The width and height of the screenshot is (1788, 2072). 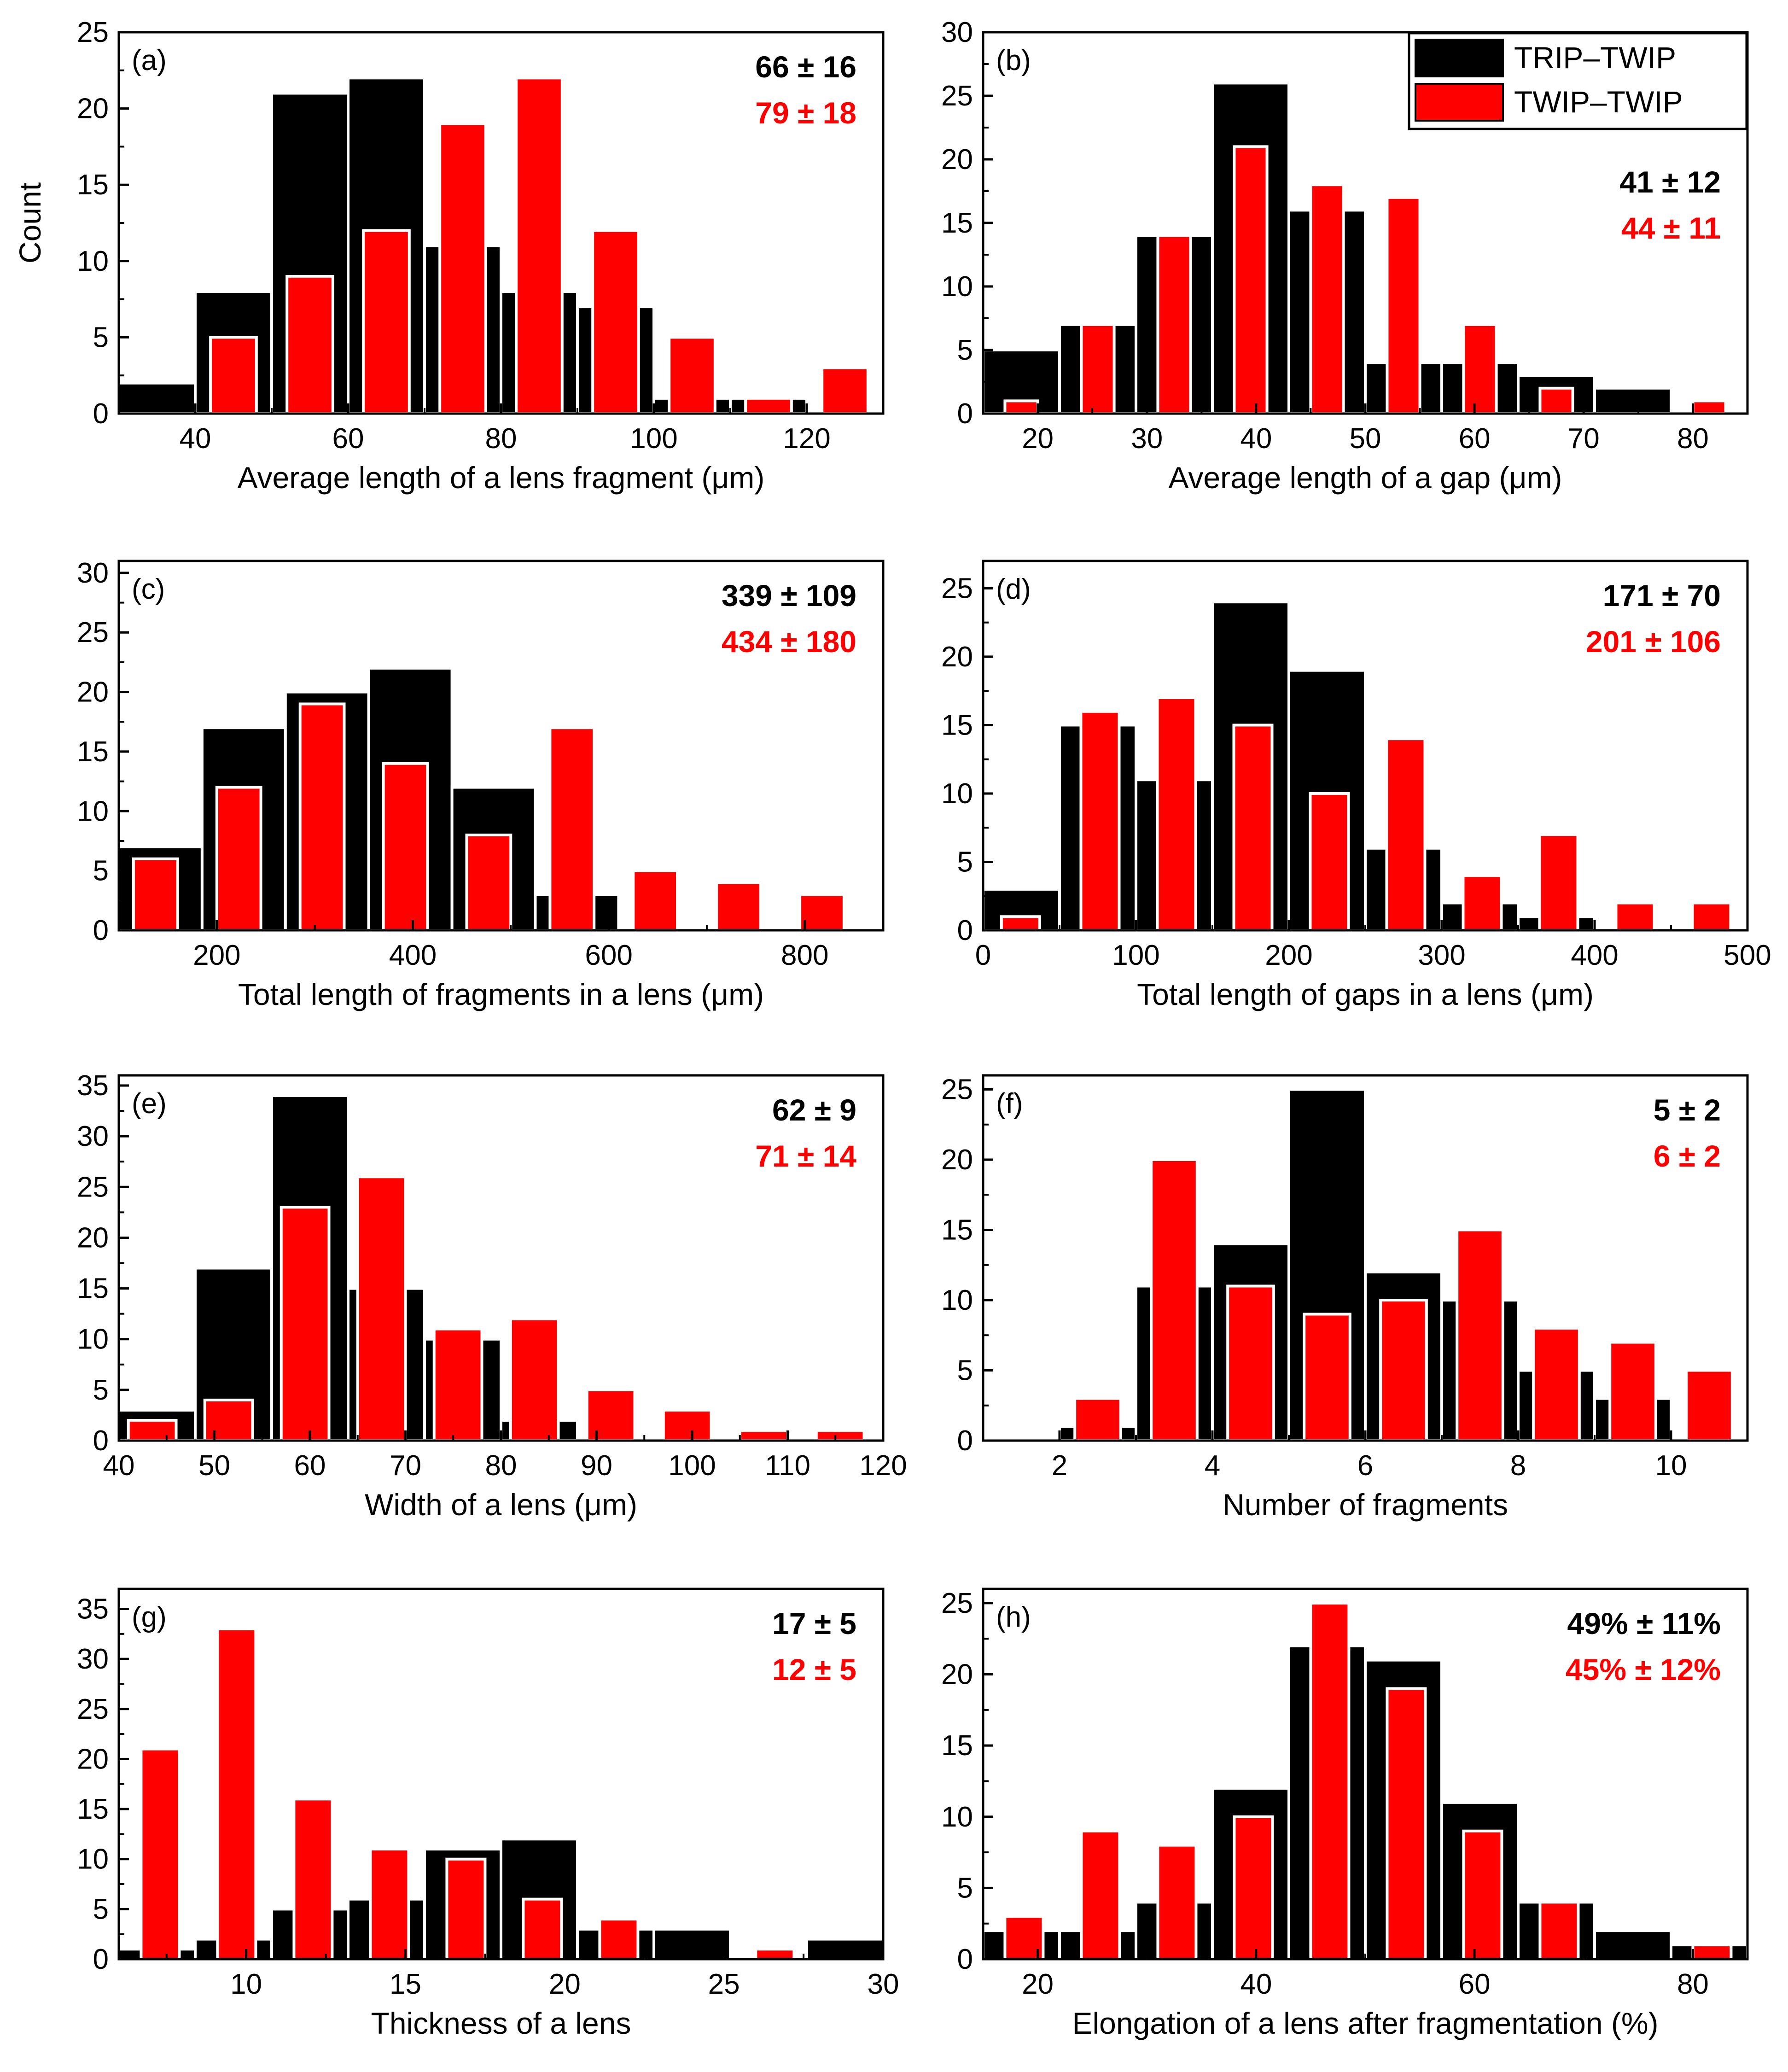 What do you see at coordinates (1688, 1156) in the screenshot?
I see `stat-annotation: 6 ± 2` at bounding box center [1688, 1156].